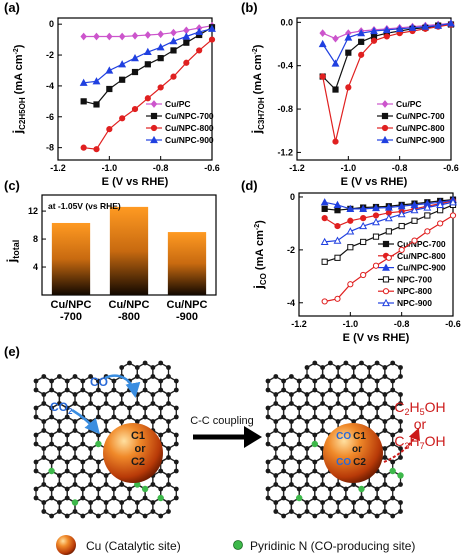  What do you see at coordinates (35, 239) in the screenshot?
I see `panel-c-ytick-label: 8` at bounding box center [35, 239].